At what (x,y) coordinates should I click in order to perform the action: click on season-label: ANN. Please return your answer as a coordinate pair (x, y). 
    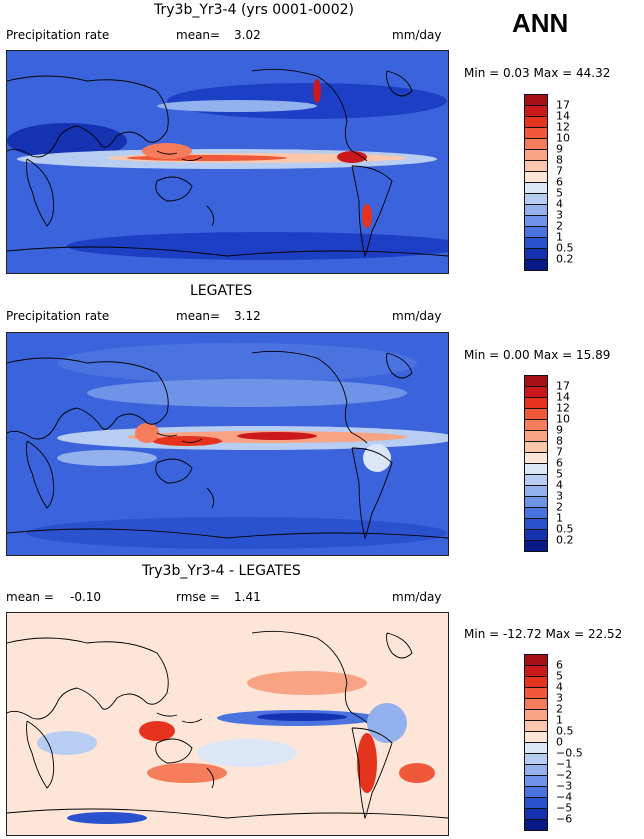
    Looking at the image, I should click on (540, 23).